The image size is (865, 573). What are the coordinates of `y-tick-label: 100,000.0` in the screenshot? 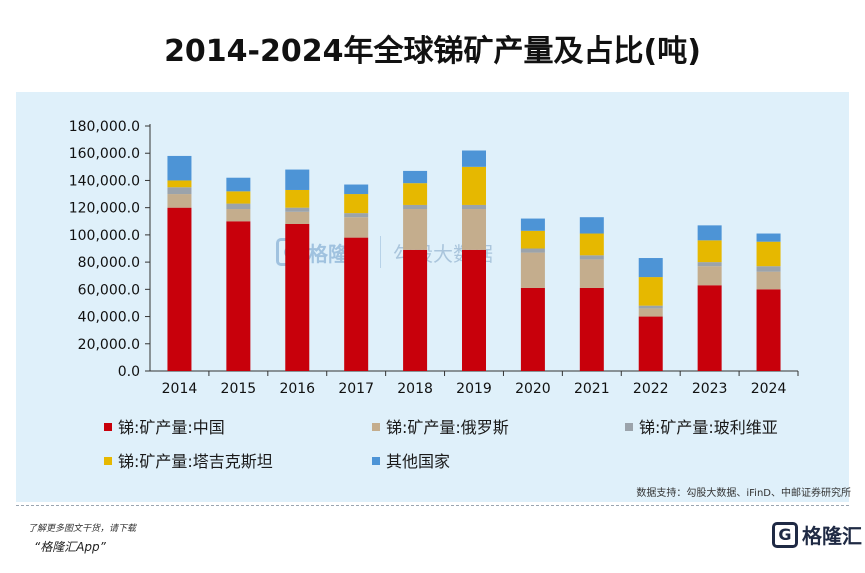 It's located at (104, 236).